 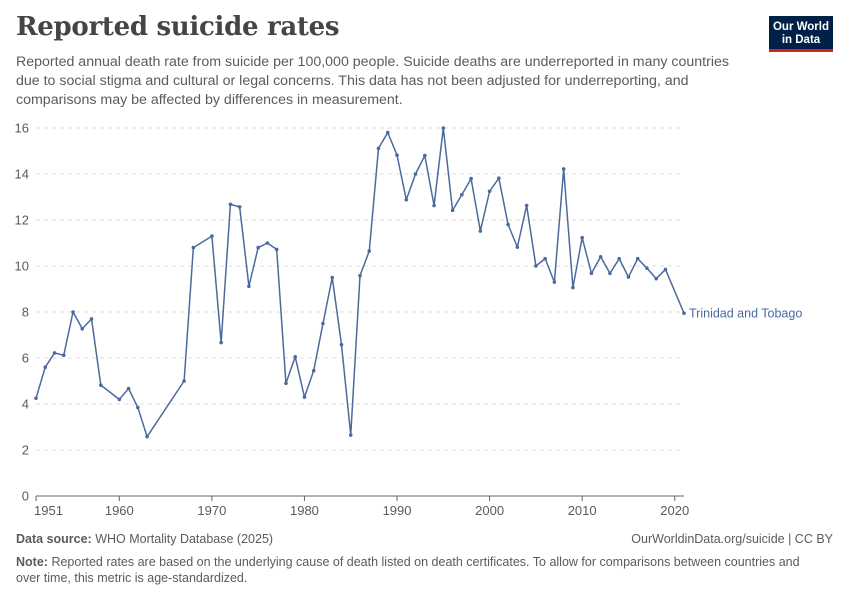 I want to click on y-tick-label: 14, so click(x=22, y=174).